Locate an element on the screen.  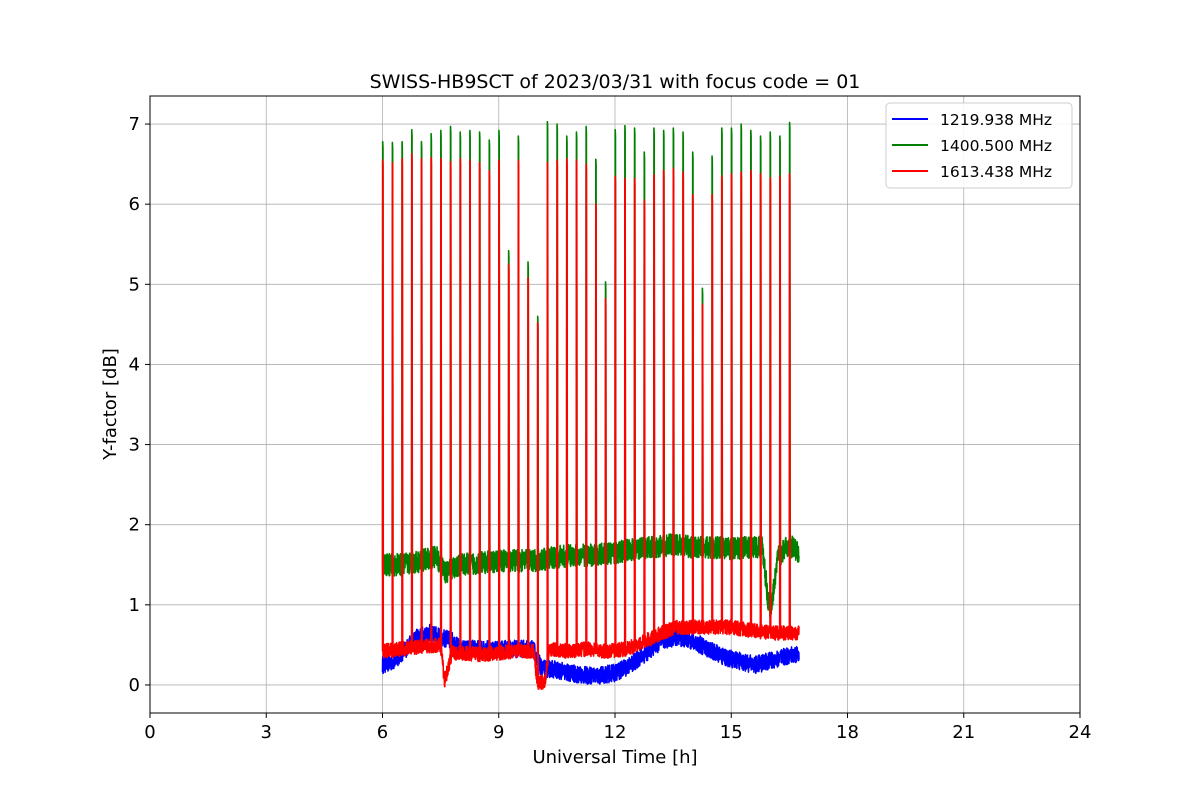
y-tick-label: 4 is located at coordinates (134, 364).